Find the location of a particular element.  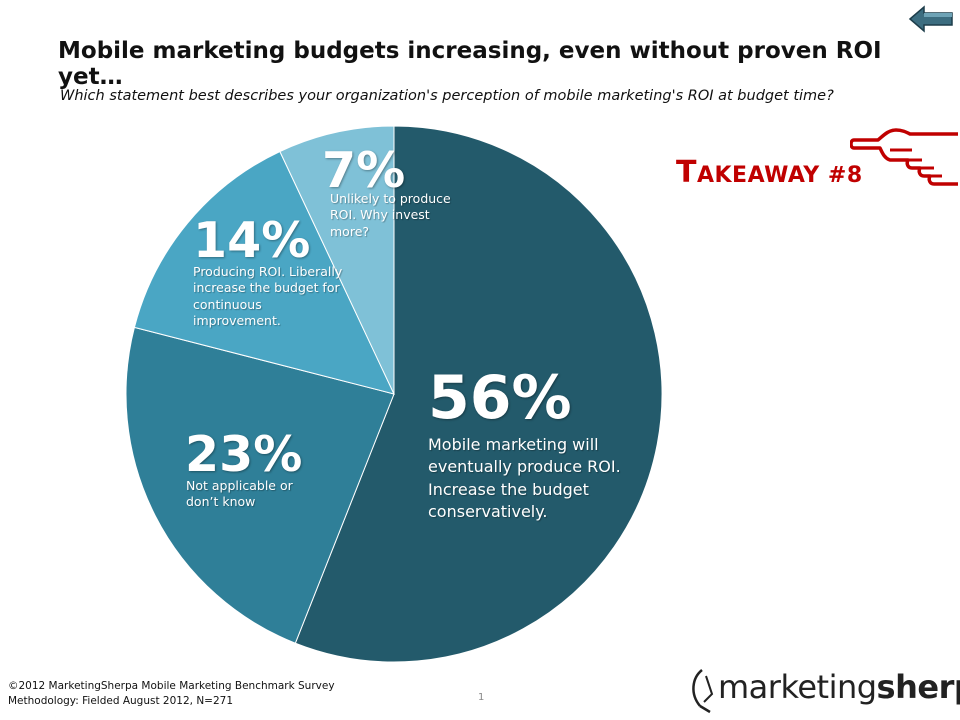

back-button is located at coordinates (931, 19).